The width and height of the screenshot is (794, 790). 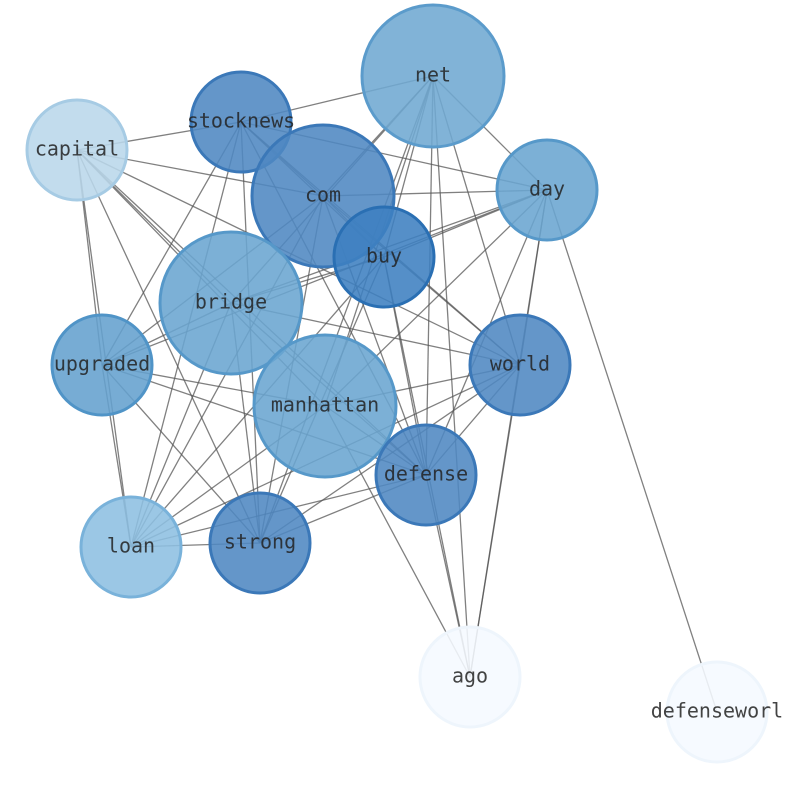 I want to click on node-label: strong, so click(x=260, y=542).